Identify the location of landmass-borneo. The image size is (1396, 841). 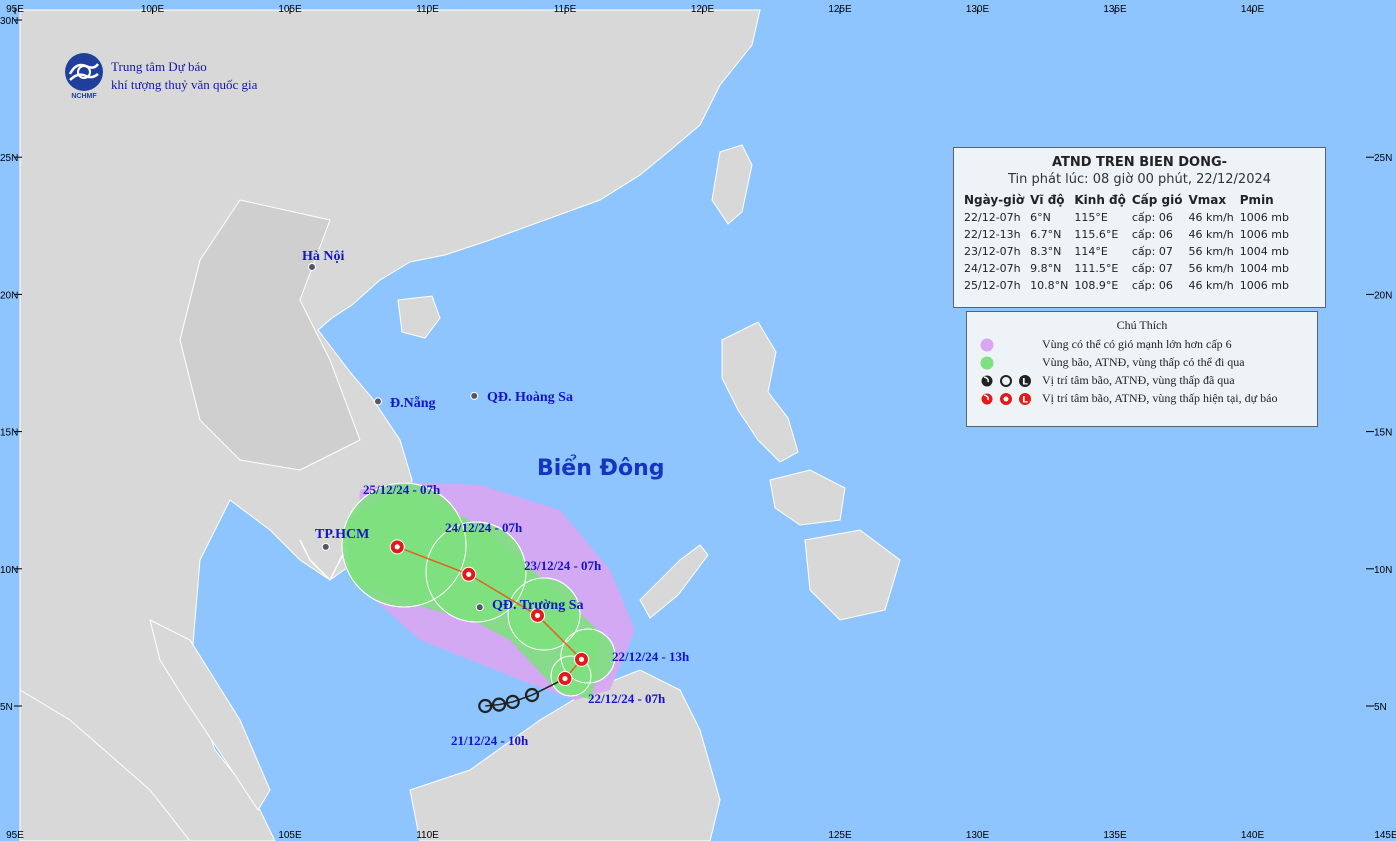
(565, 755).